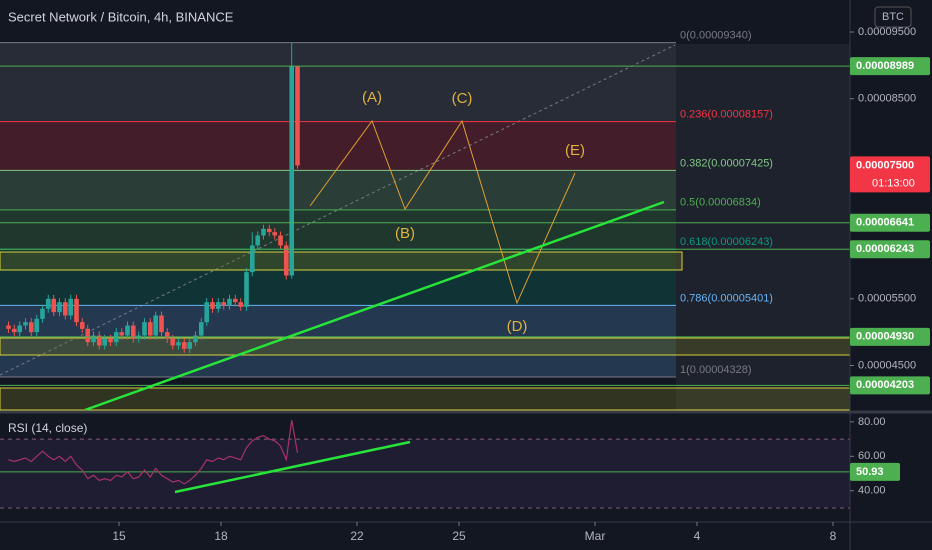  I want to click on wave-label: (B), so click(405, 233).